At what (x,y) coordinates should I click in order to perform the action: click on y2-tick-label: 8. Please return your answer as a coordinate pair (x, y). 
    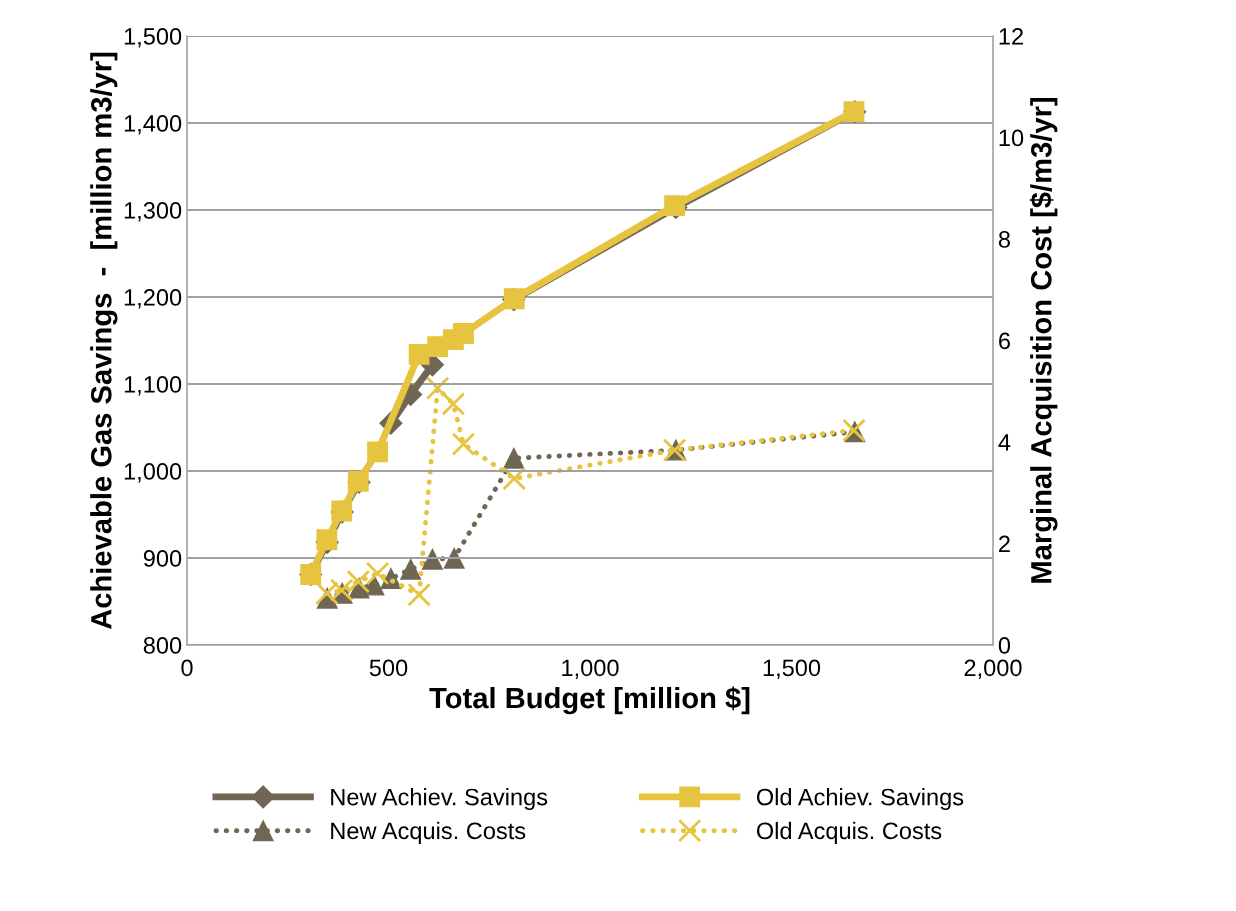
    Looking at the image, I should click on (1004, 239).